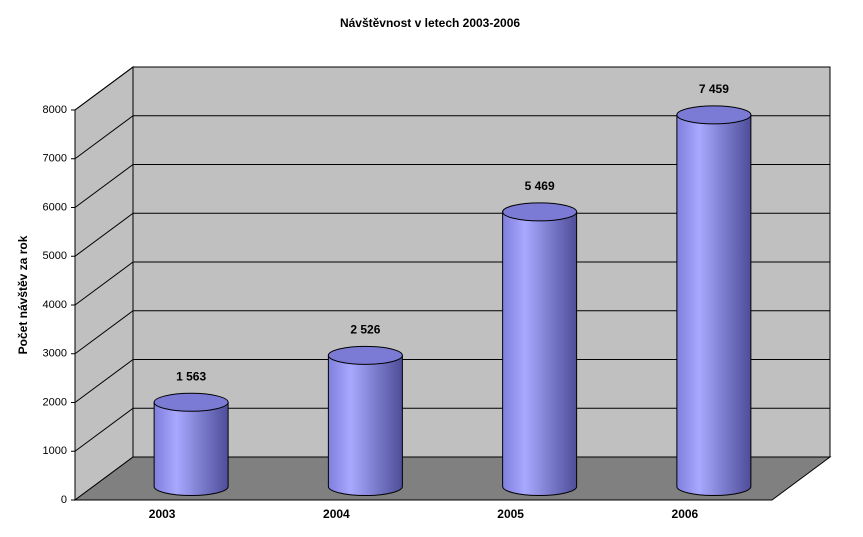  I want to click on y-tick-label: 0, so click(64, 500).